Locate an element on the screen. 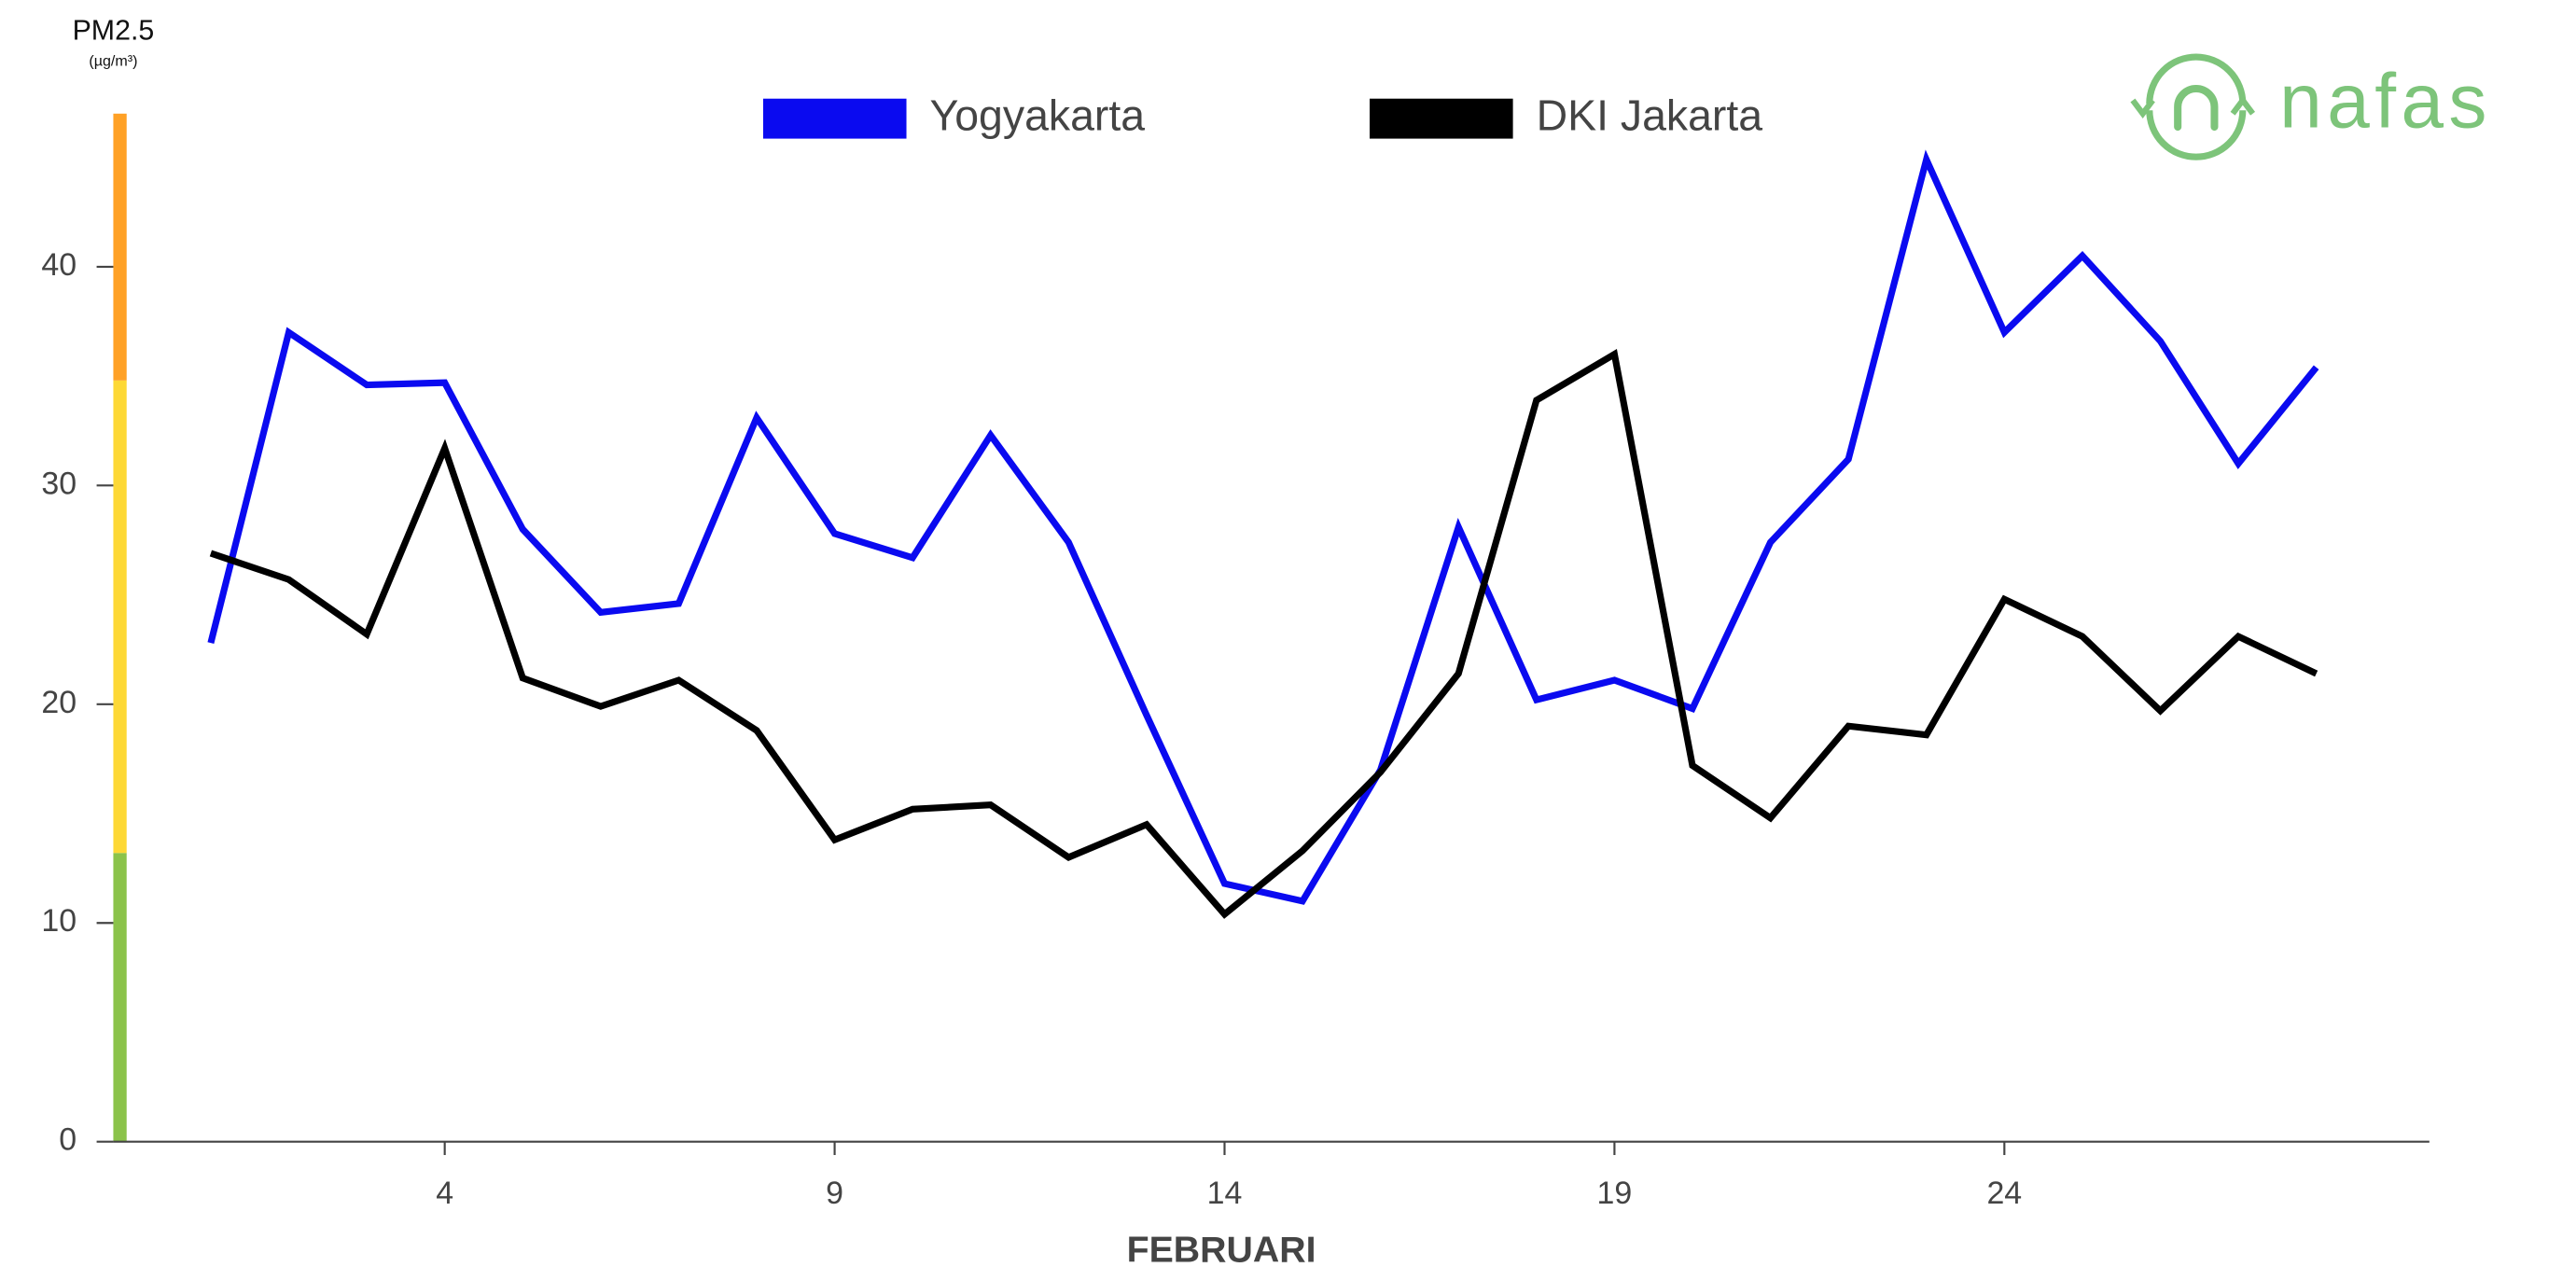 The height and width of the screenshot is (1267, 2576). chart-title: PM2.5 is located at coordinates (114, 30).